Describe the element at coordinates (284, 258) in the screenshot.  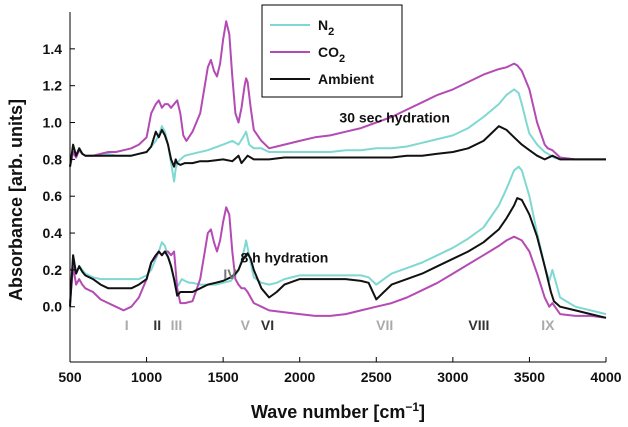
I see `annotation-8h: 8 h hydration` at that location.